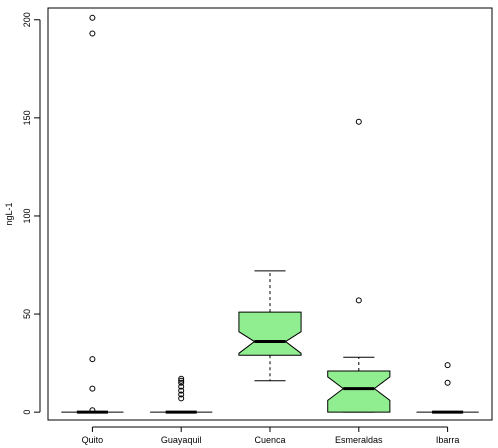  Describe the element at coordinates (27, 314) in the screenshot. I see `y-tick-label: 50` at that location.